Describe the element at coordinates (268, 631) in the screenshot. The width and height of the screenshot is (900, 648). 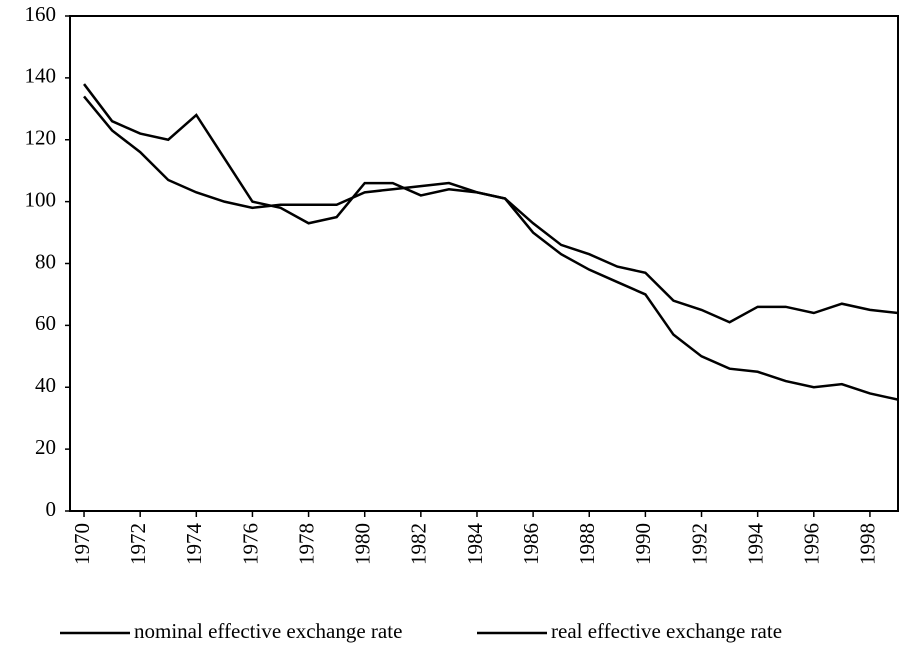
I see `legend-label: nominal effective exchange rate` at that location.